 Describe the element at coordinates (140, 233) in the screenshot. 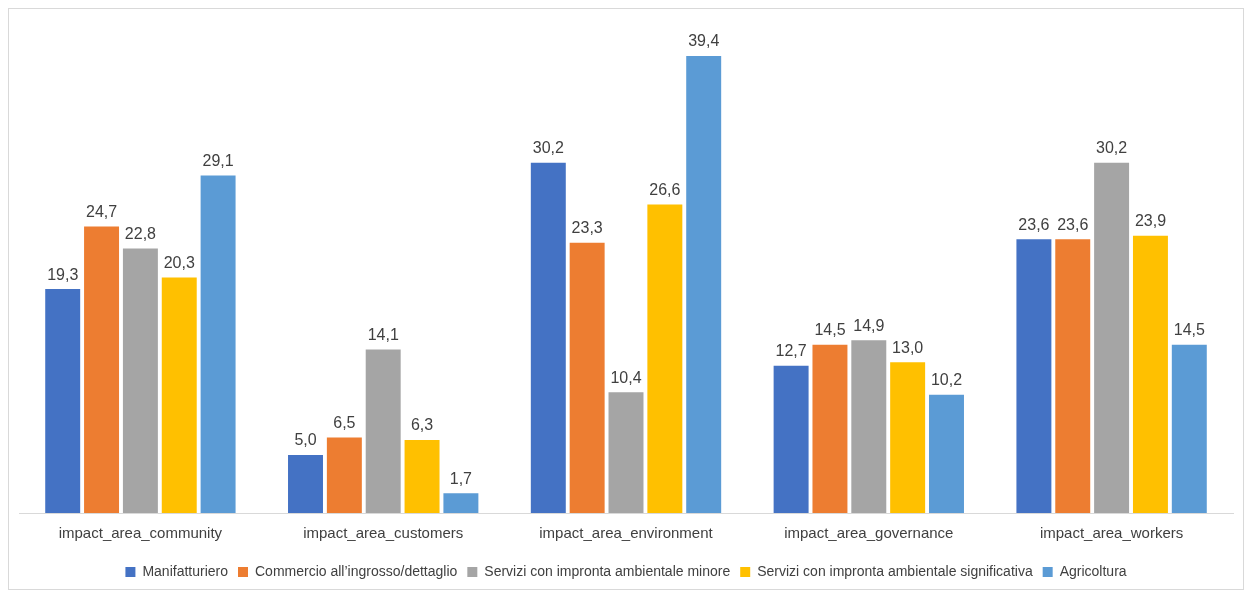

I see `data-label: 22,8` at that location.